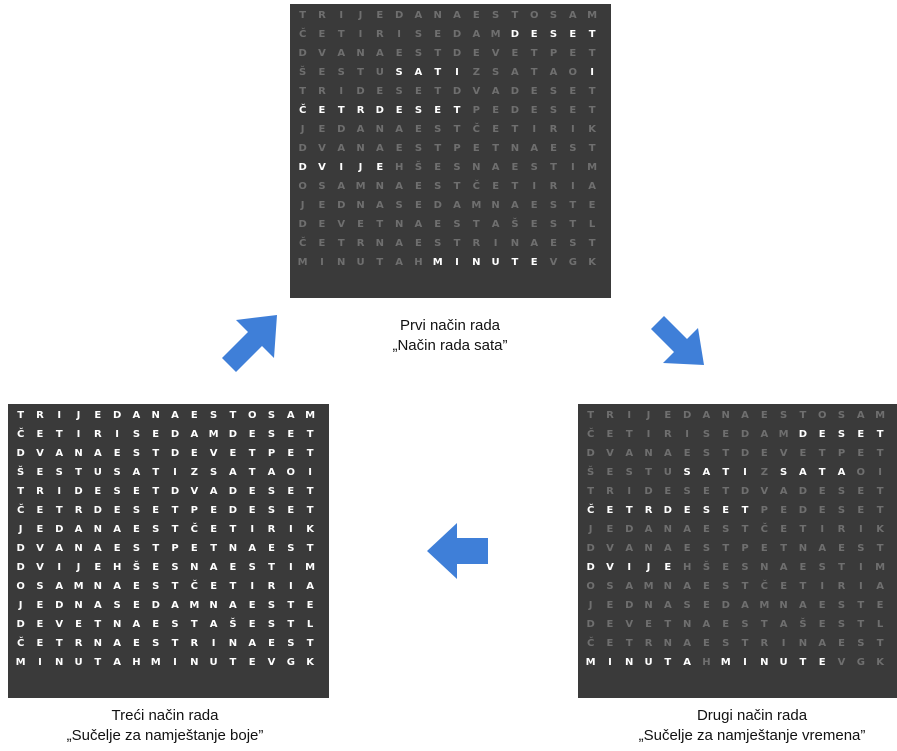 The image size is (897, 751). What do you see at coordinates (78, 643) in the screenshot?
I see `letter-cell: R` at bounding box center [78, 643].